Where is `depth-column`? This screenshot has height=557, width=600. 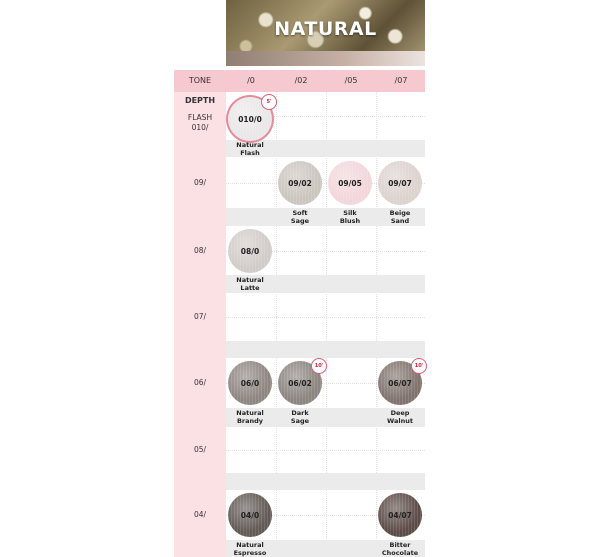
depth-column is located at coordinates (200, 324).